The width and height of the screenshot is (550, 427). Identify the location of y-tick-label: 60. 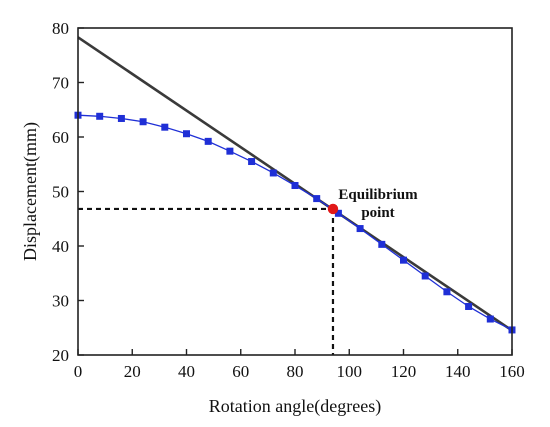
(60, 137).